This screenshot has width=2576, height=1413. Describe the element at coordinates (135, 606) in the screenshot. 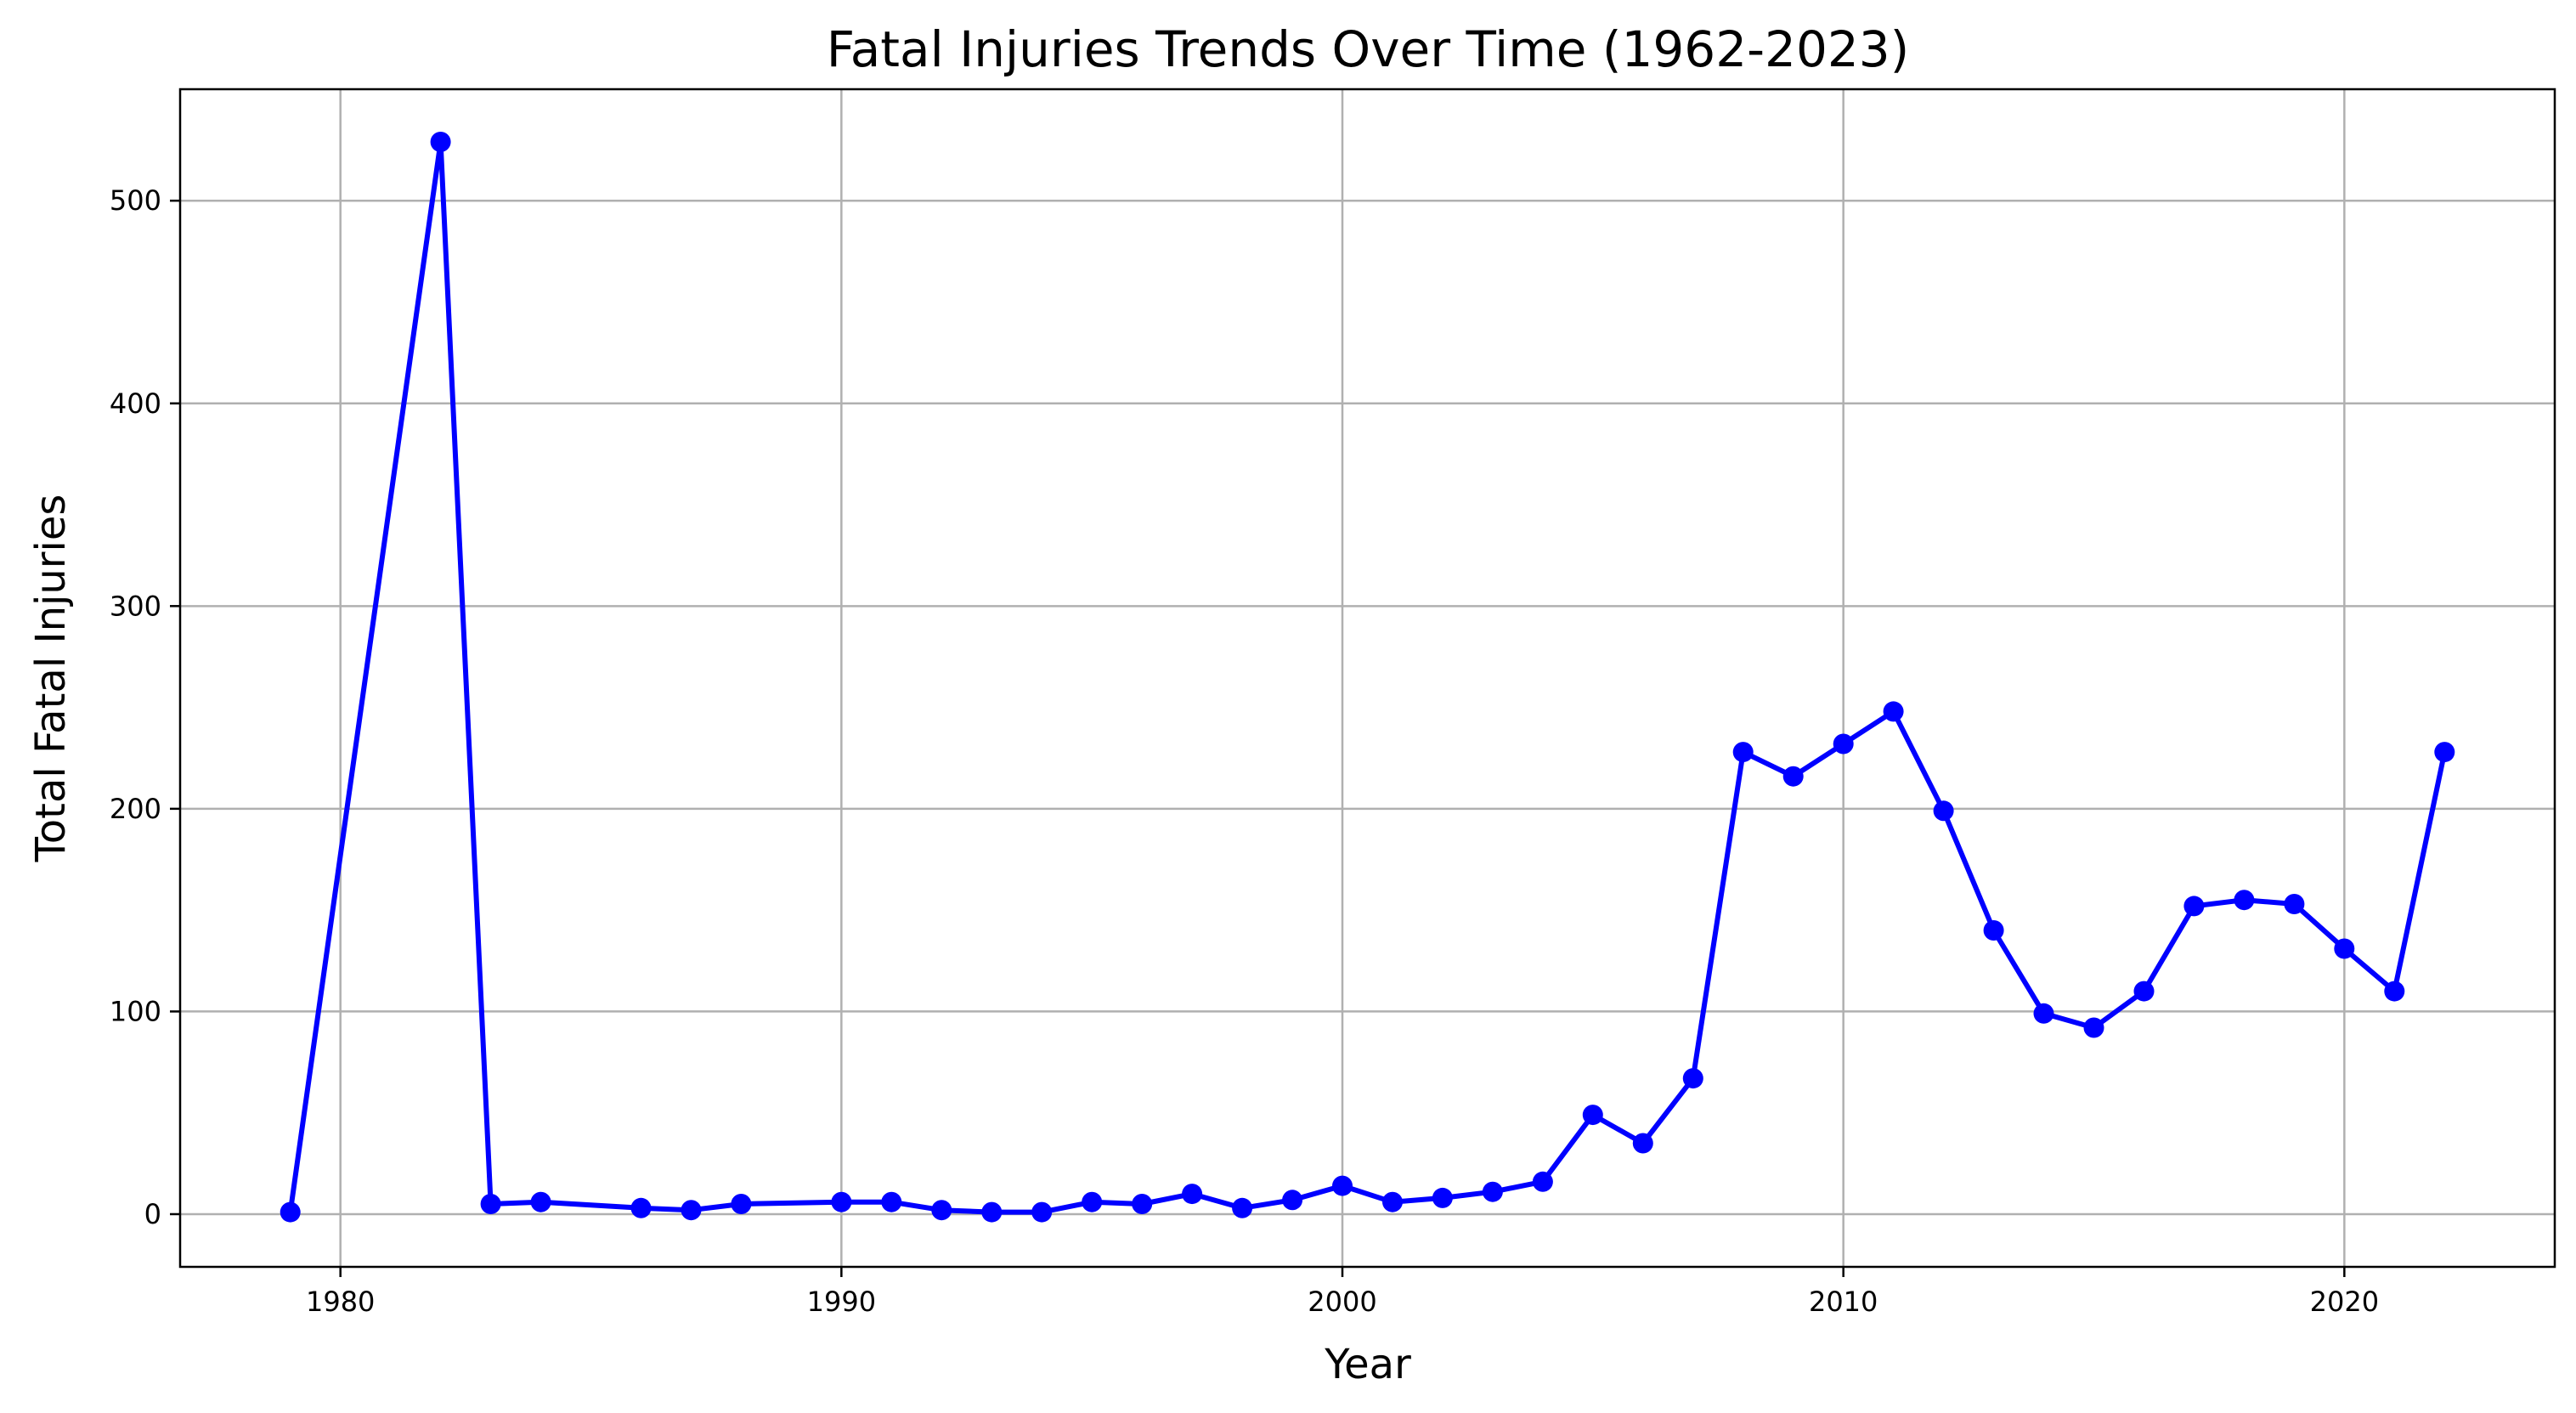

I see `y-tick-label: 300` at that location.